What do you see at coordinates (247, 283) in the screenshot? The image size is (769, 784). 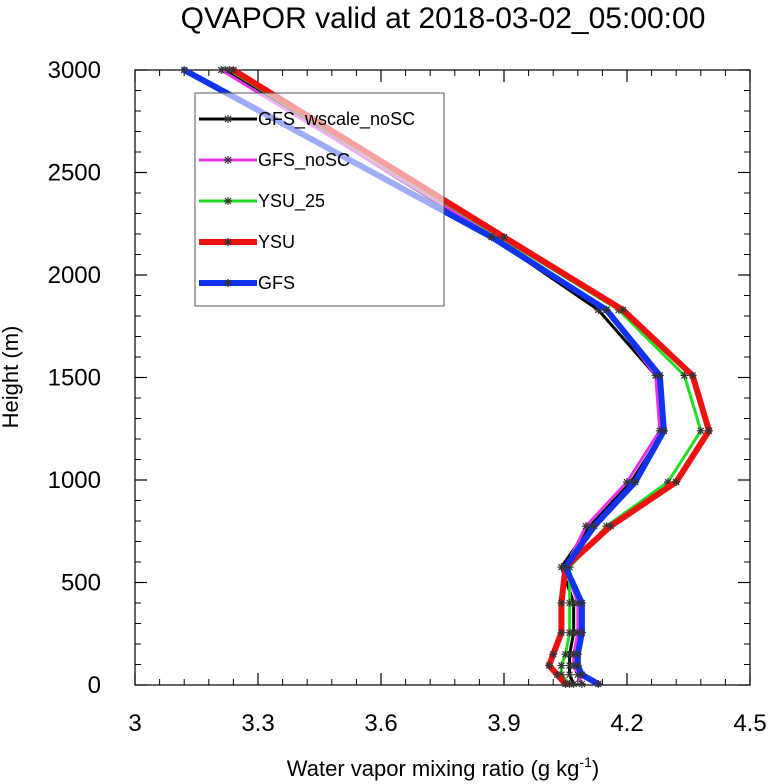 I see `legend-item-gfs: GFS` at bounding box center [247, 283].